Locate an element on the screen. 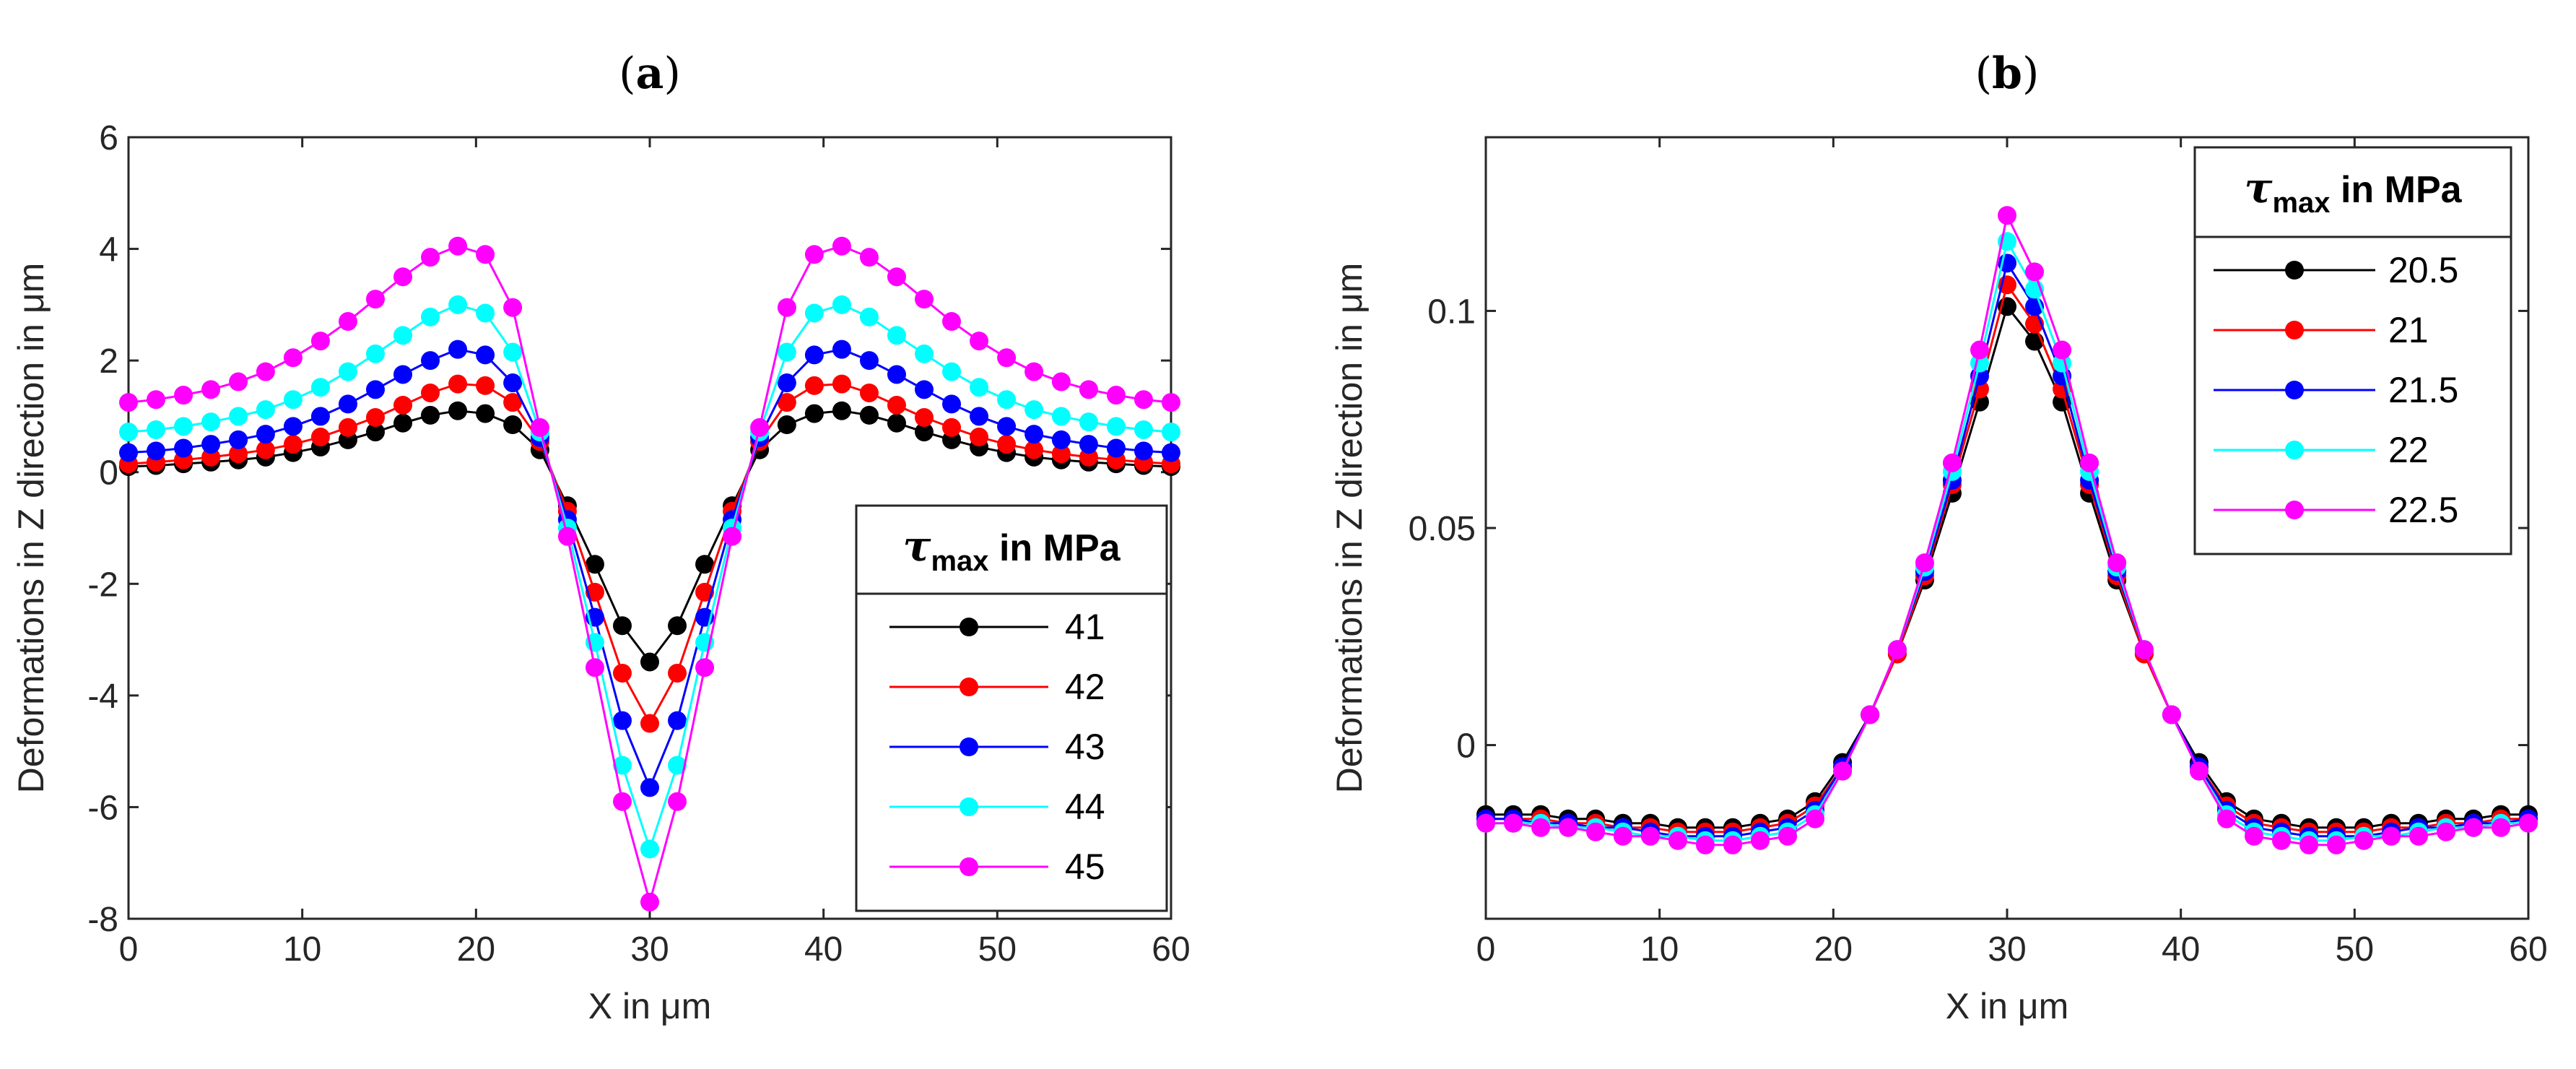 The height and width of the screenshot is (1069, 2576). panel-a-legend-entry-43: 43 is located at coordinates (997, 747).